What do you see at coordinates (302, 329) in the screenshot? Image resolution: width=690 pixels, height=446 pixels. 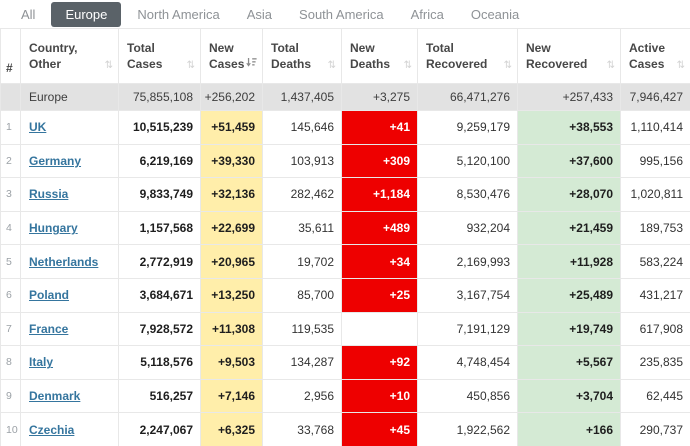 I see `total-deaths-cell: 119,535` at bounding box center [302, 329].